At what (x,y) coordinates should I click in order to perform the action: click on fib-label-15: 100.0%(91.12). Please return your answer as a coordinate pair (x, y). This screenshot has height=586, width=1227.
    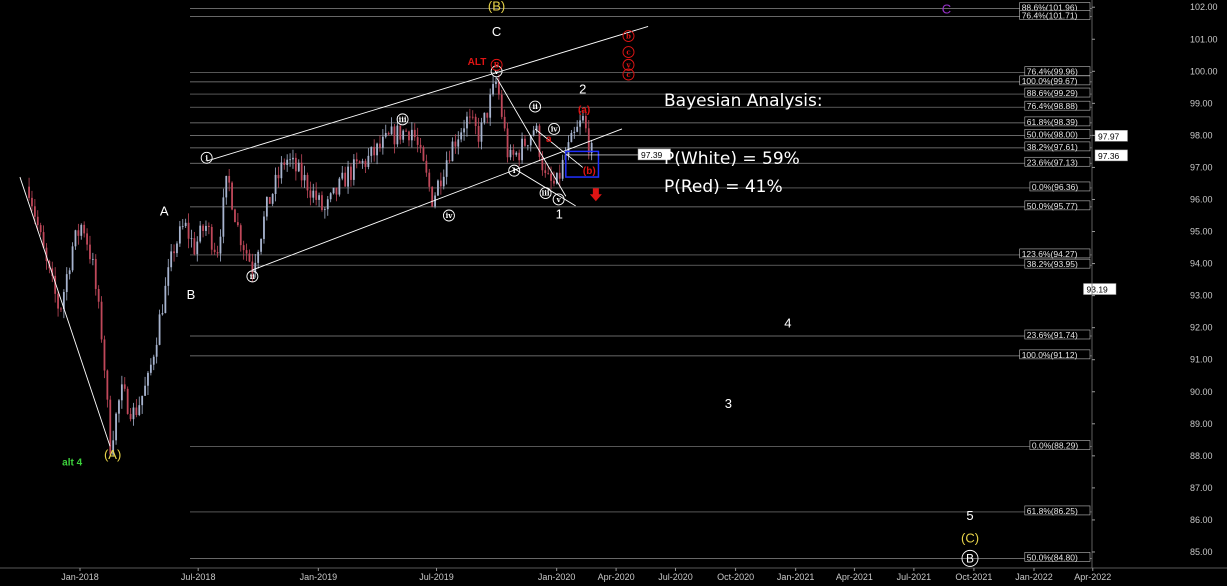
    Looking at the image, I should click on (1050, 355).